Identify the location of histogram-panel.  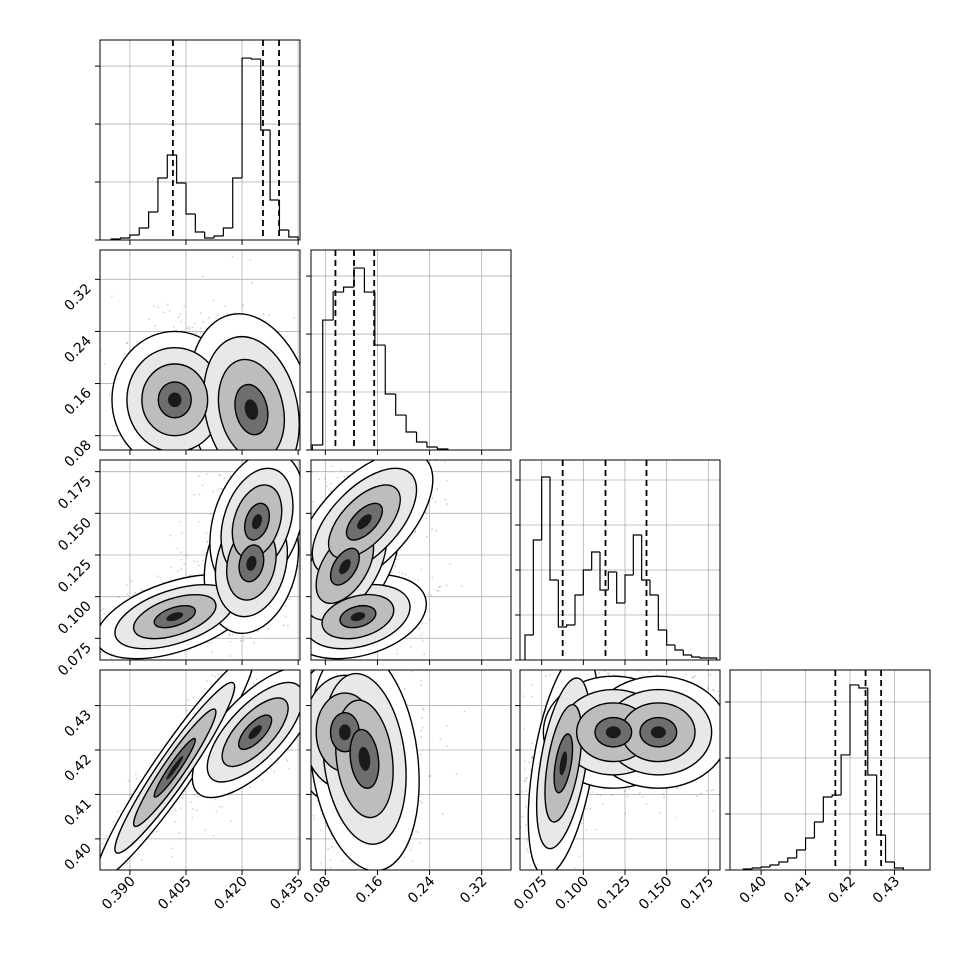
(620, 560).